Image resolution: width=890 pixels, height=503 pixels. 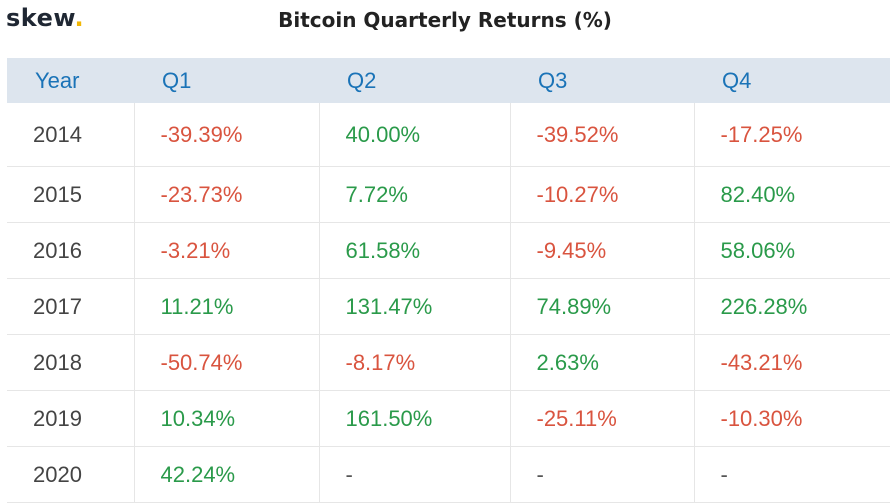 What do you see at coordinates (601, 194) in the screenshot?
I see `cell-q3: -10.27%` at bounding box center [601, 194].